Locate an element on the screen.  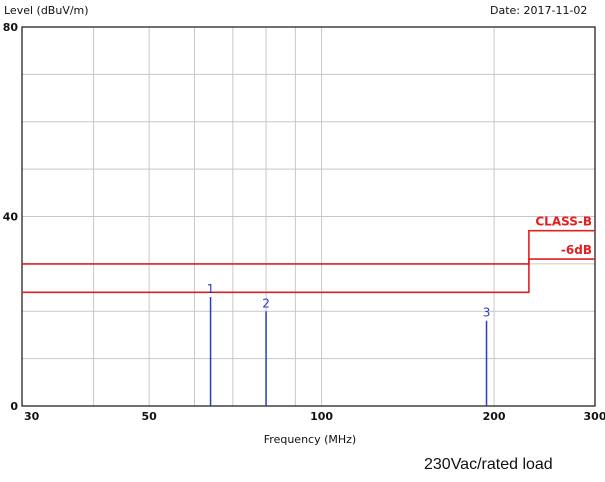
x-tick-label: 30 is located at coordinates (32, 416).